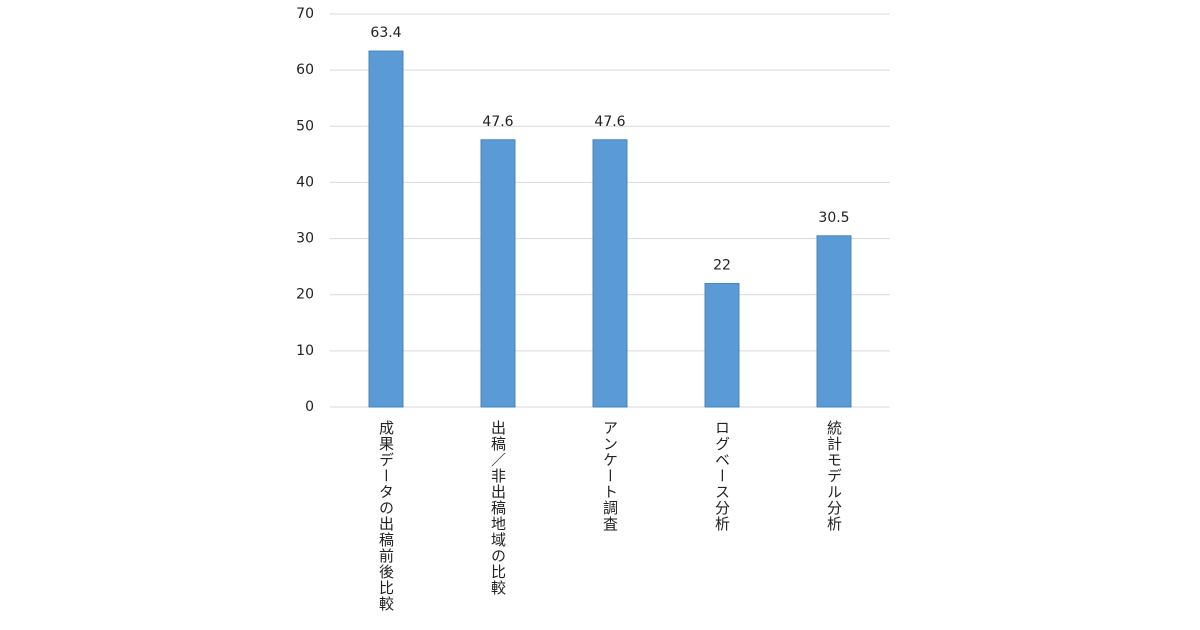 Image resolution: width=1200 pixels, height=630 pixels. I want to click on y-tick-label: 20, so click(305, 295).